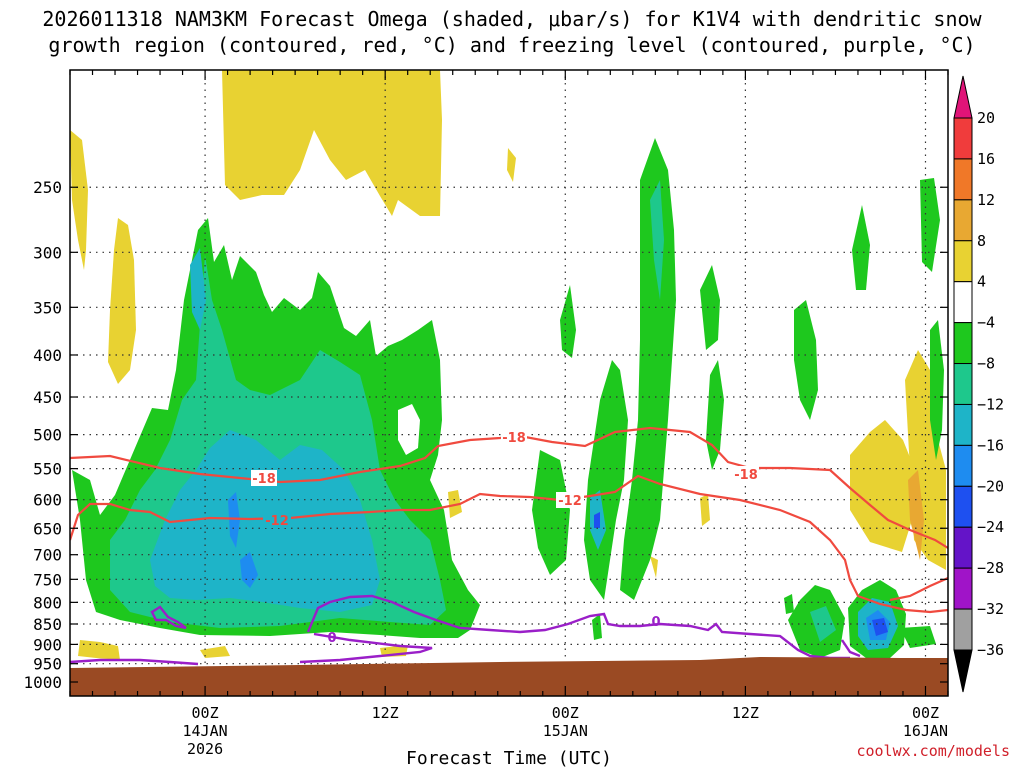 This screenshot has width=1024, height=768. Describe the element at coordinates (47, 555) in the screenshot. I see `y-tick-label: 700` at that location.